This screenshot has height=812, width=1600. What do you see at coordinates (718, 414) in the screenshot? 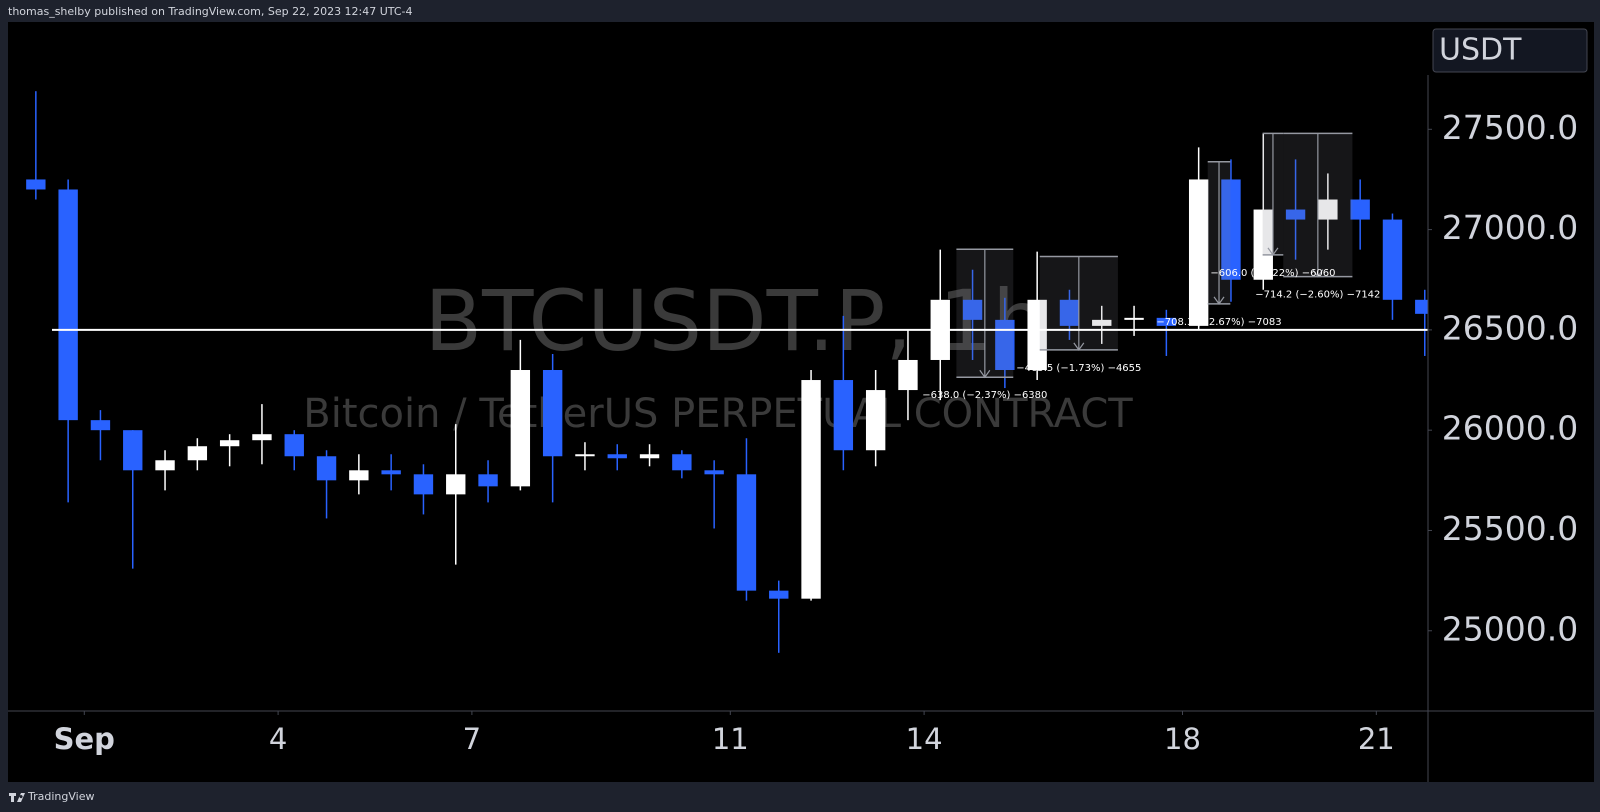
I see `watermark-subtitle: Bitcoin / TetherUS PERPETUAL CONTRACT` at bounding box center [718, 414].